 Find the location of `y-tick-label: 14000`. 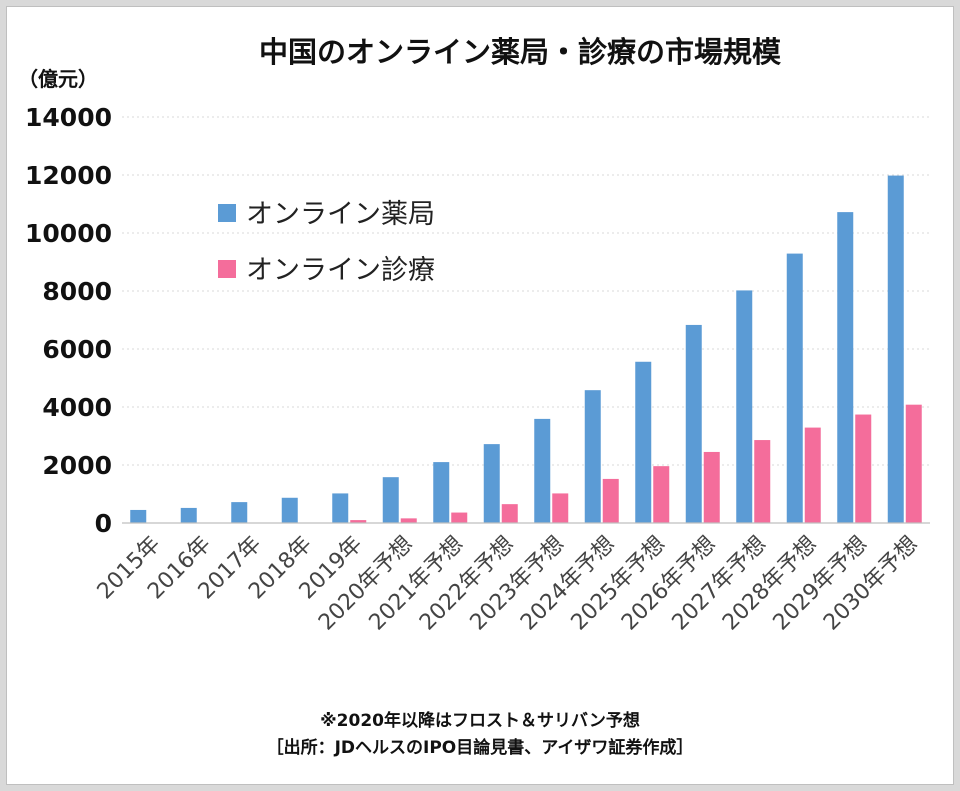

y-tick-label: 14000 is located at coordinates (68, 117).